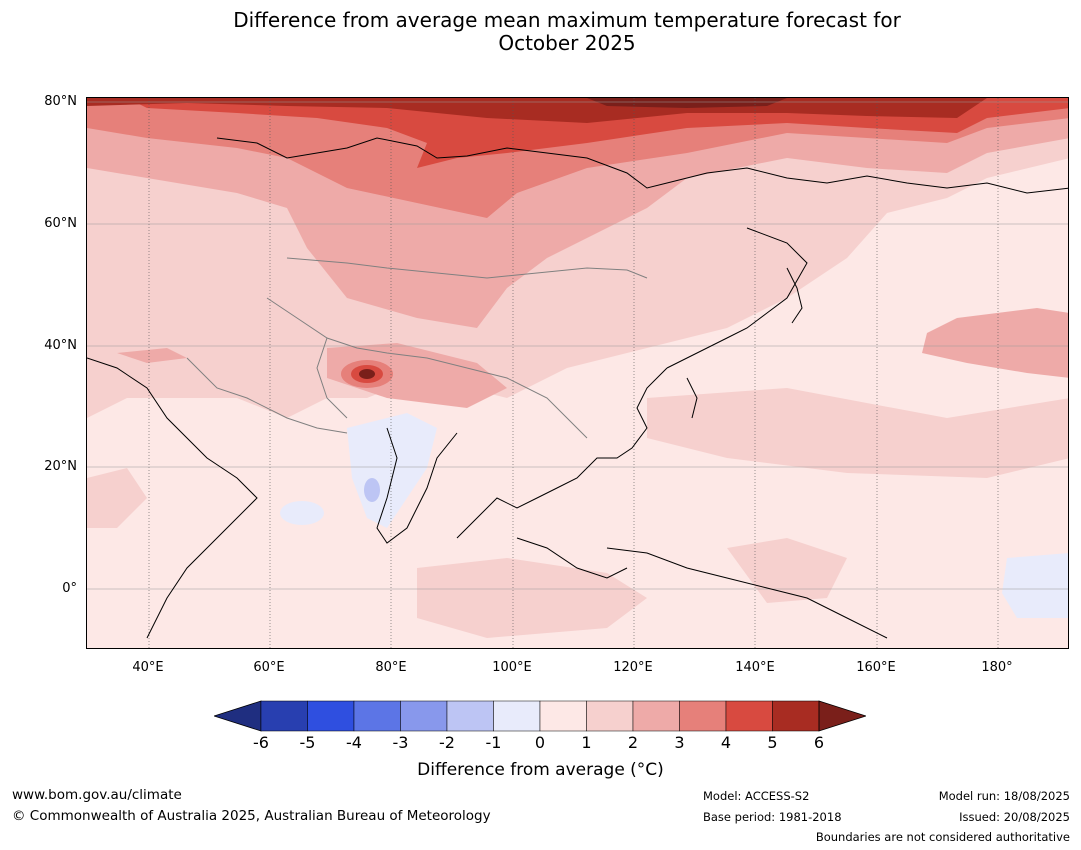 The image size is (1081, 850). What do you see at coordinates (417, 375) in the screenshot?
I see `field-2-3-tibet` at bounding box center [417, 375].